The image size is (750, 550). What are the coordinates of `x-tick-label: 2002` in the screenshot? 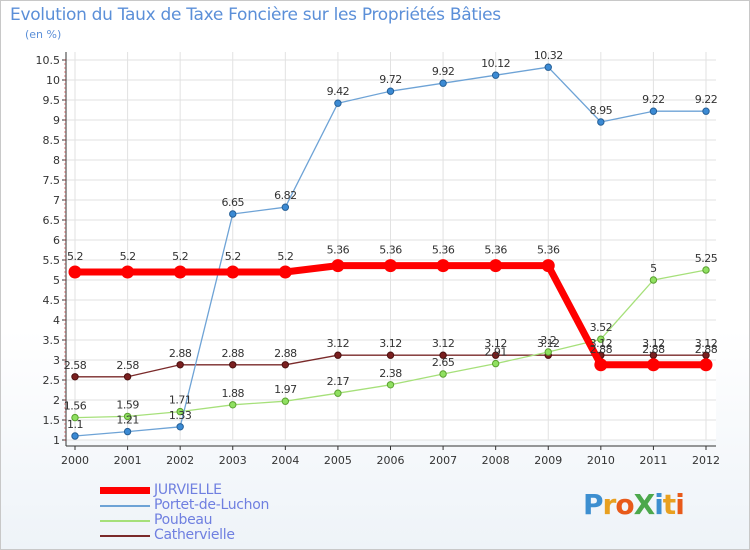 It's located at (180, 460).